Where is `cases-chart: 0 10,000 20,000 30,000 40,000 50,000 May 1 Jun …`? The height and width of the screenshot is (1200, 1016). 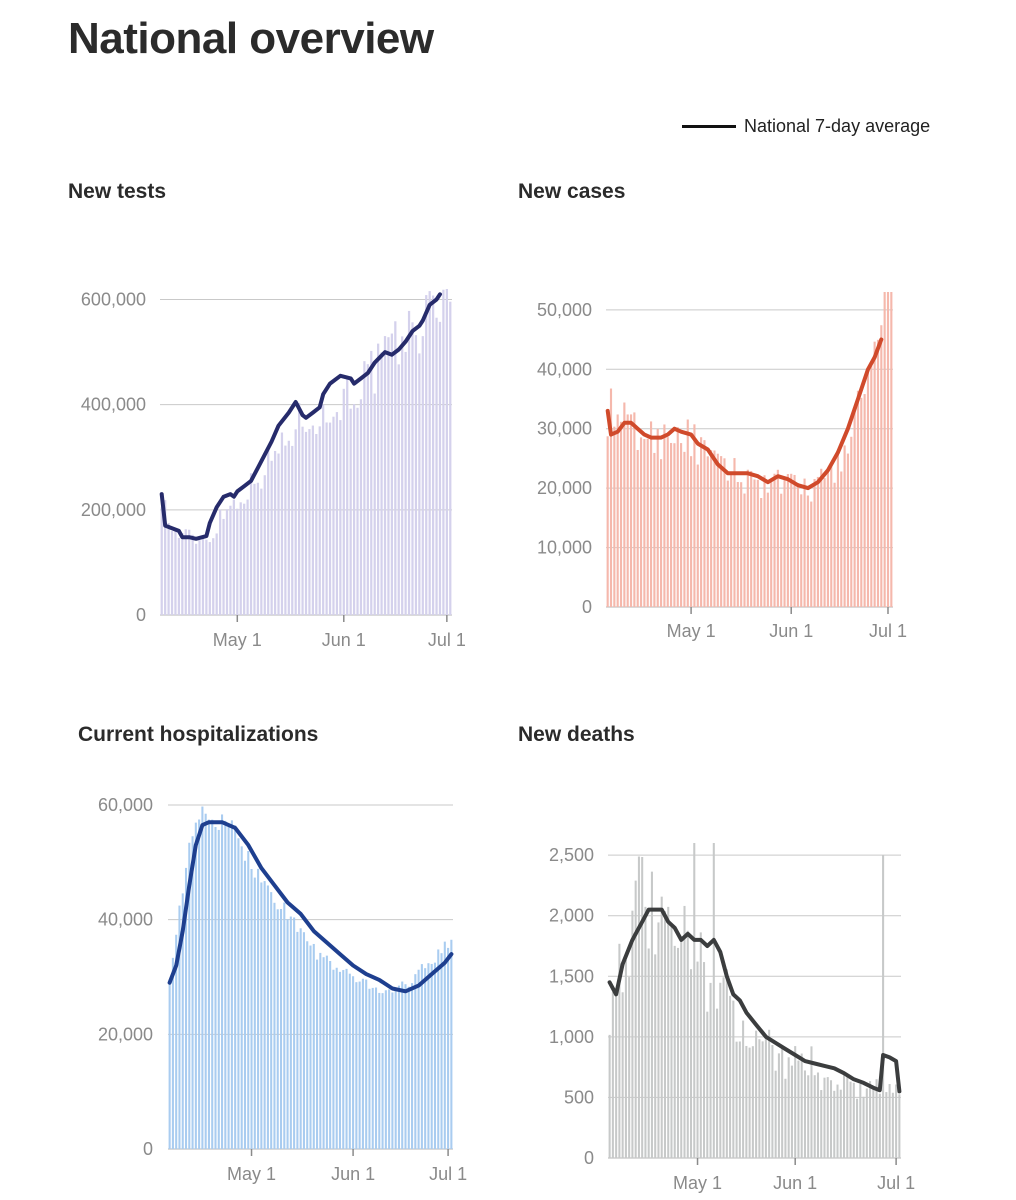
cases-chart: 0 10,000 20,000 30,000 40,000 50,000 May 1 Jun … is located at coordinates (722, 466).